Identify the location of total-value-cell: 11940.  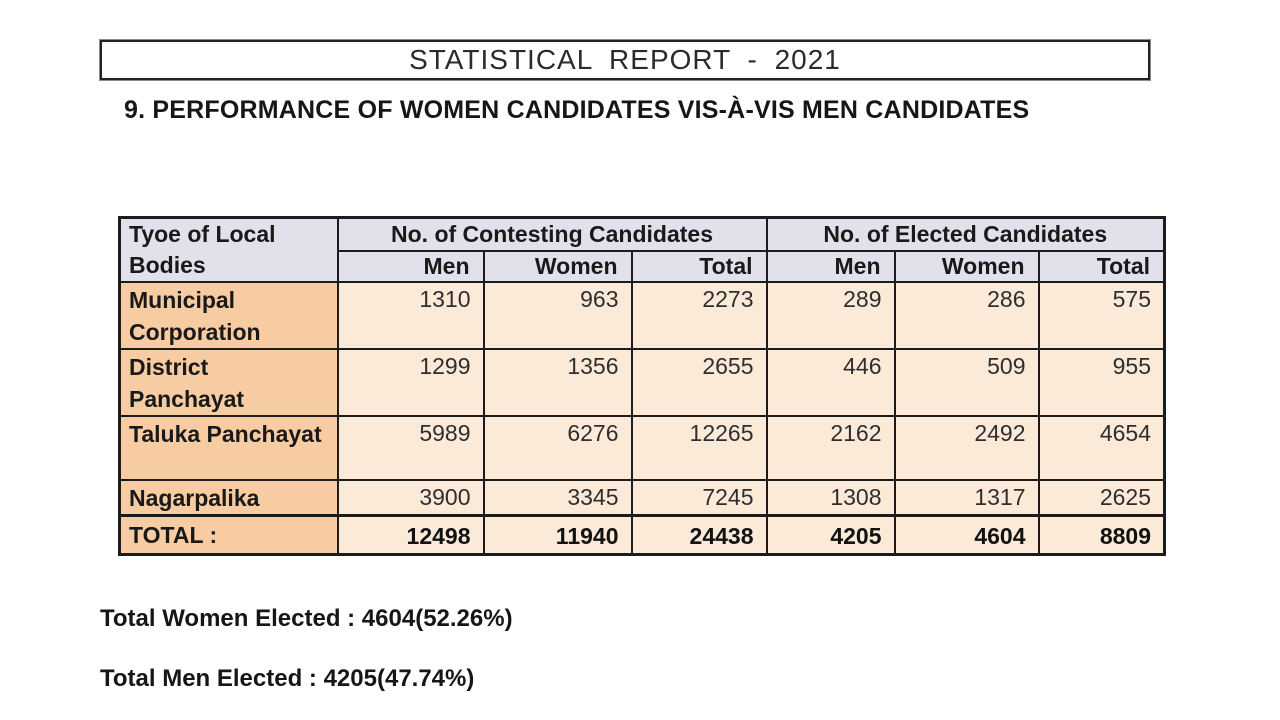
(557, 535).